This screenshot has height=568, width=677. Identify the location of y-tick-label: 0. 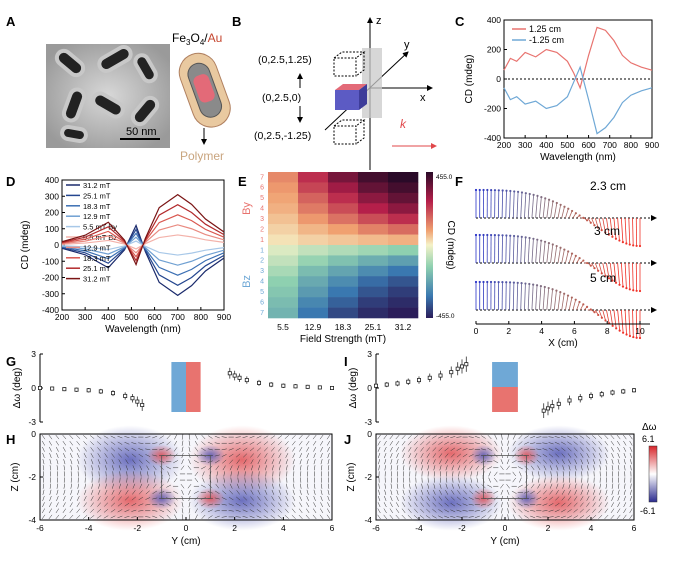
(33, 434).